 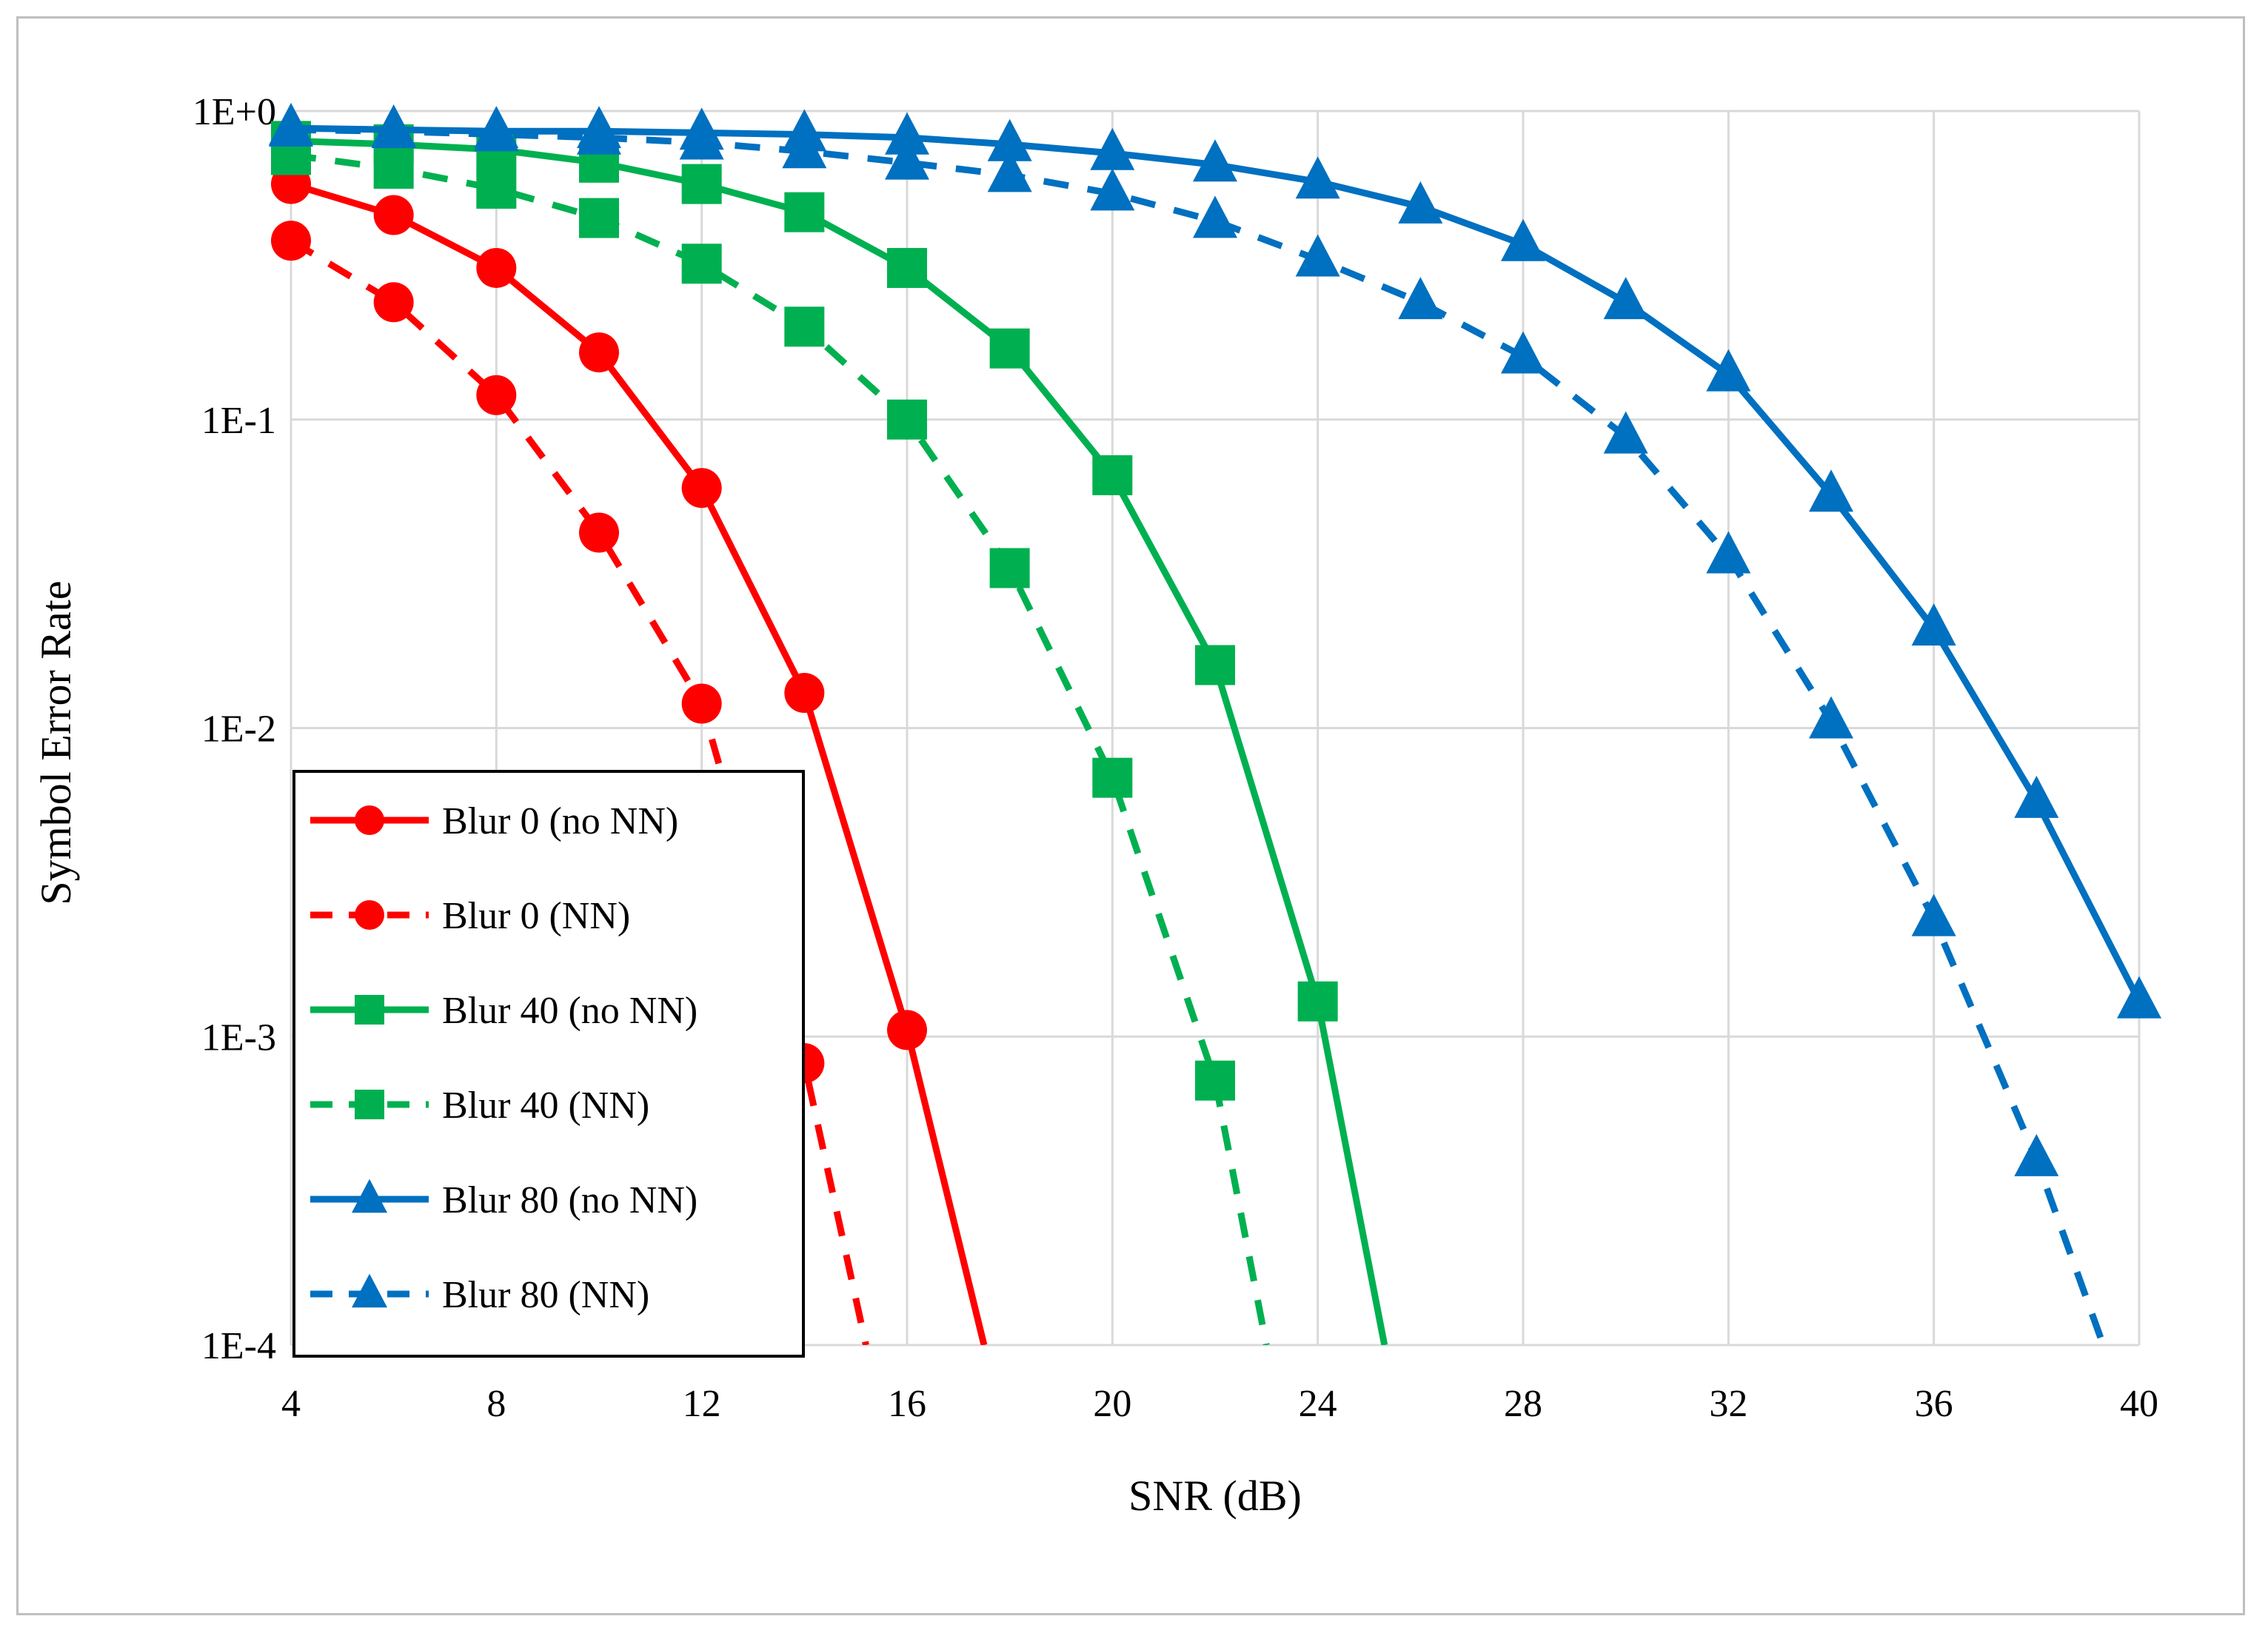 I want to click on x-tick-label: 24, so click(x=1318, y=1404).